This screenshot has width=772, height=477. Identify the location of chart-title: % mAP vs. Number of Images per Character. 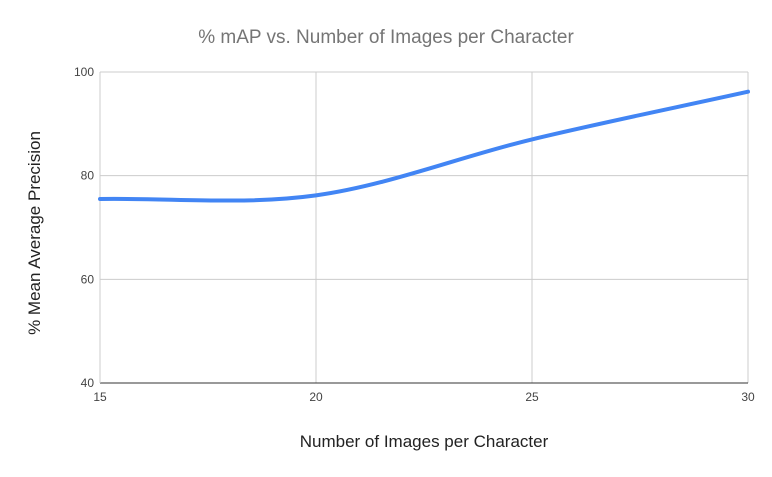
(386, 37).